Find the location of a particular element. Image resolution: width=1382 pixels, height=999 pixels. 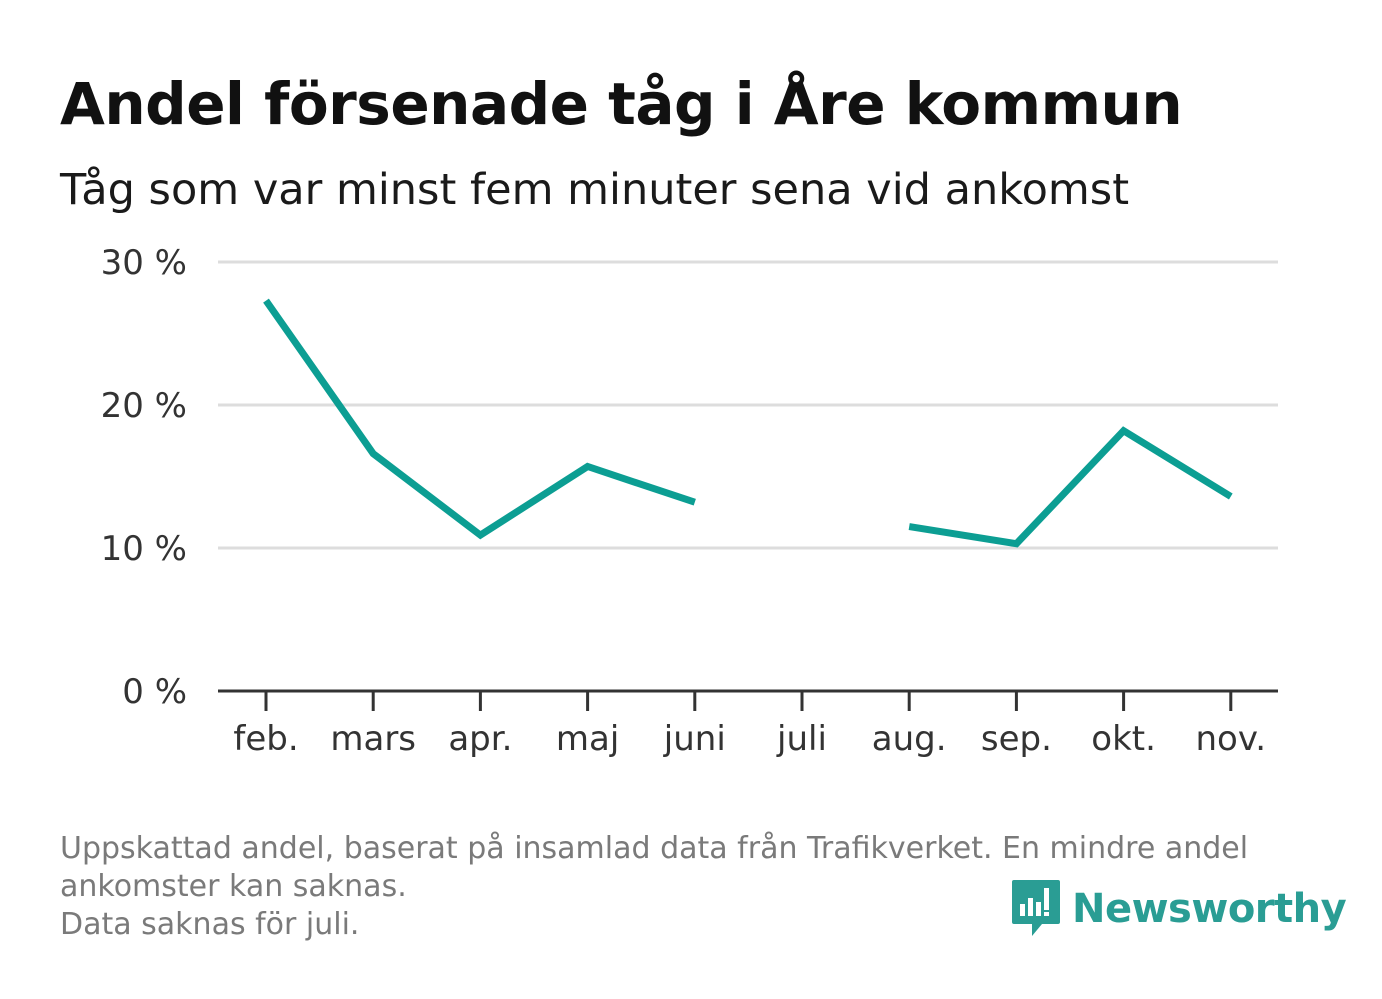

y-tick-label: 20 % is located at coordinates (144, 406).